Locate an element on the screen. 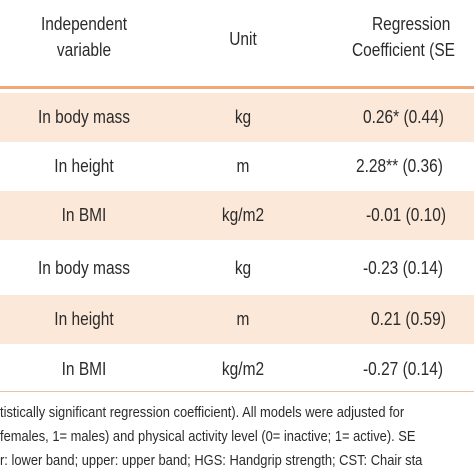  header-divider is located at coordinates (237, 87).